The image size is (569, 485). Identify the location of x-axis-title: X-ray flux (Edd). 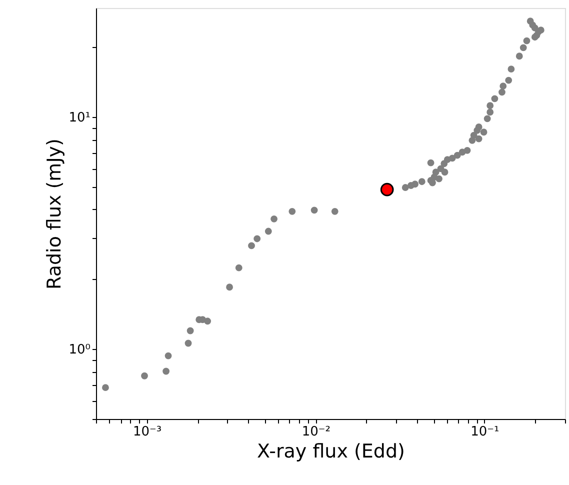
(331, 451).